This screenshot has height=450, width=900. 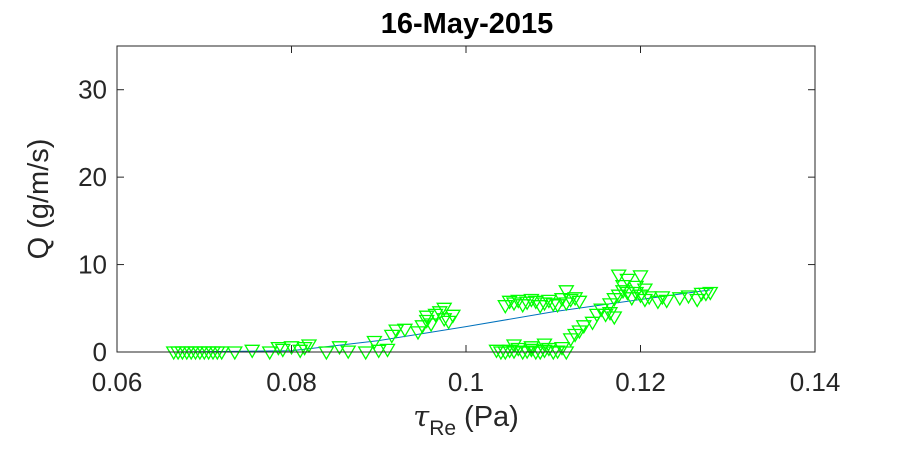 I want to click on y-tick-label: 20, so click(x=92, y=177).